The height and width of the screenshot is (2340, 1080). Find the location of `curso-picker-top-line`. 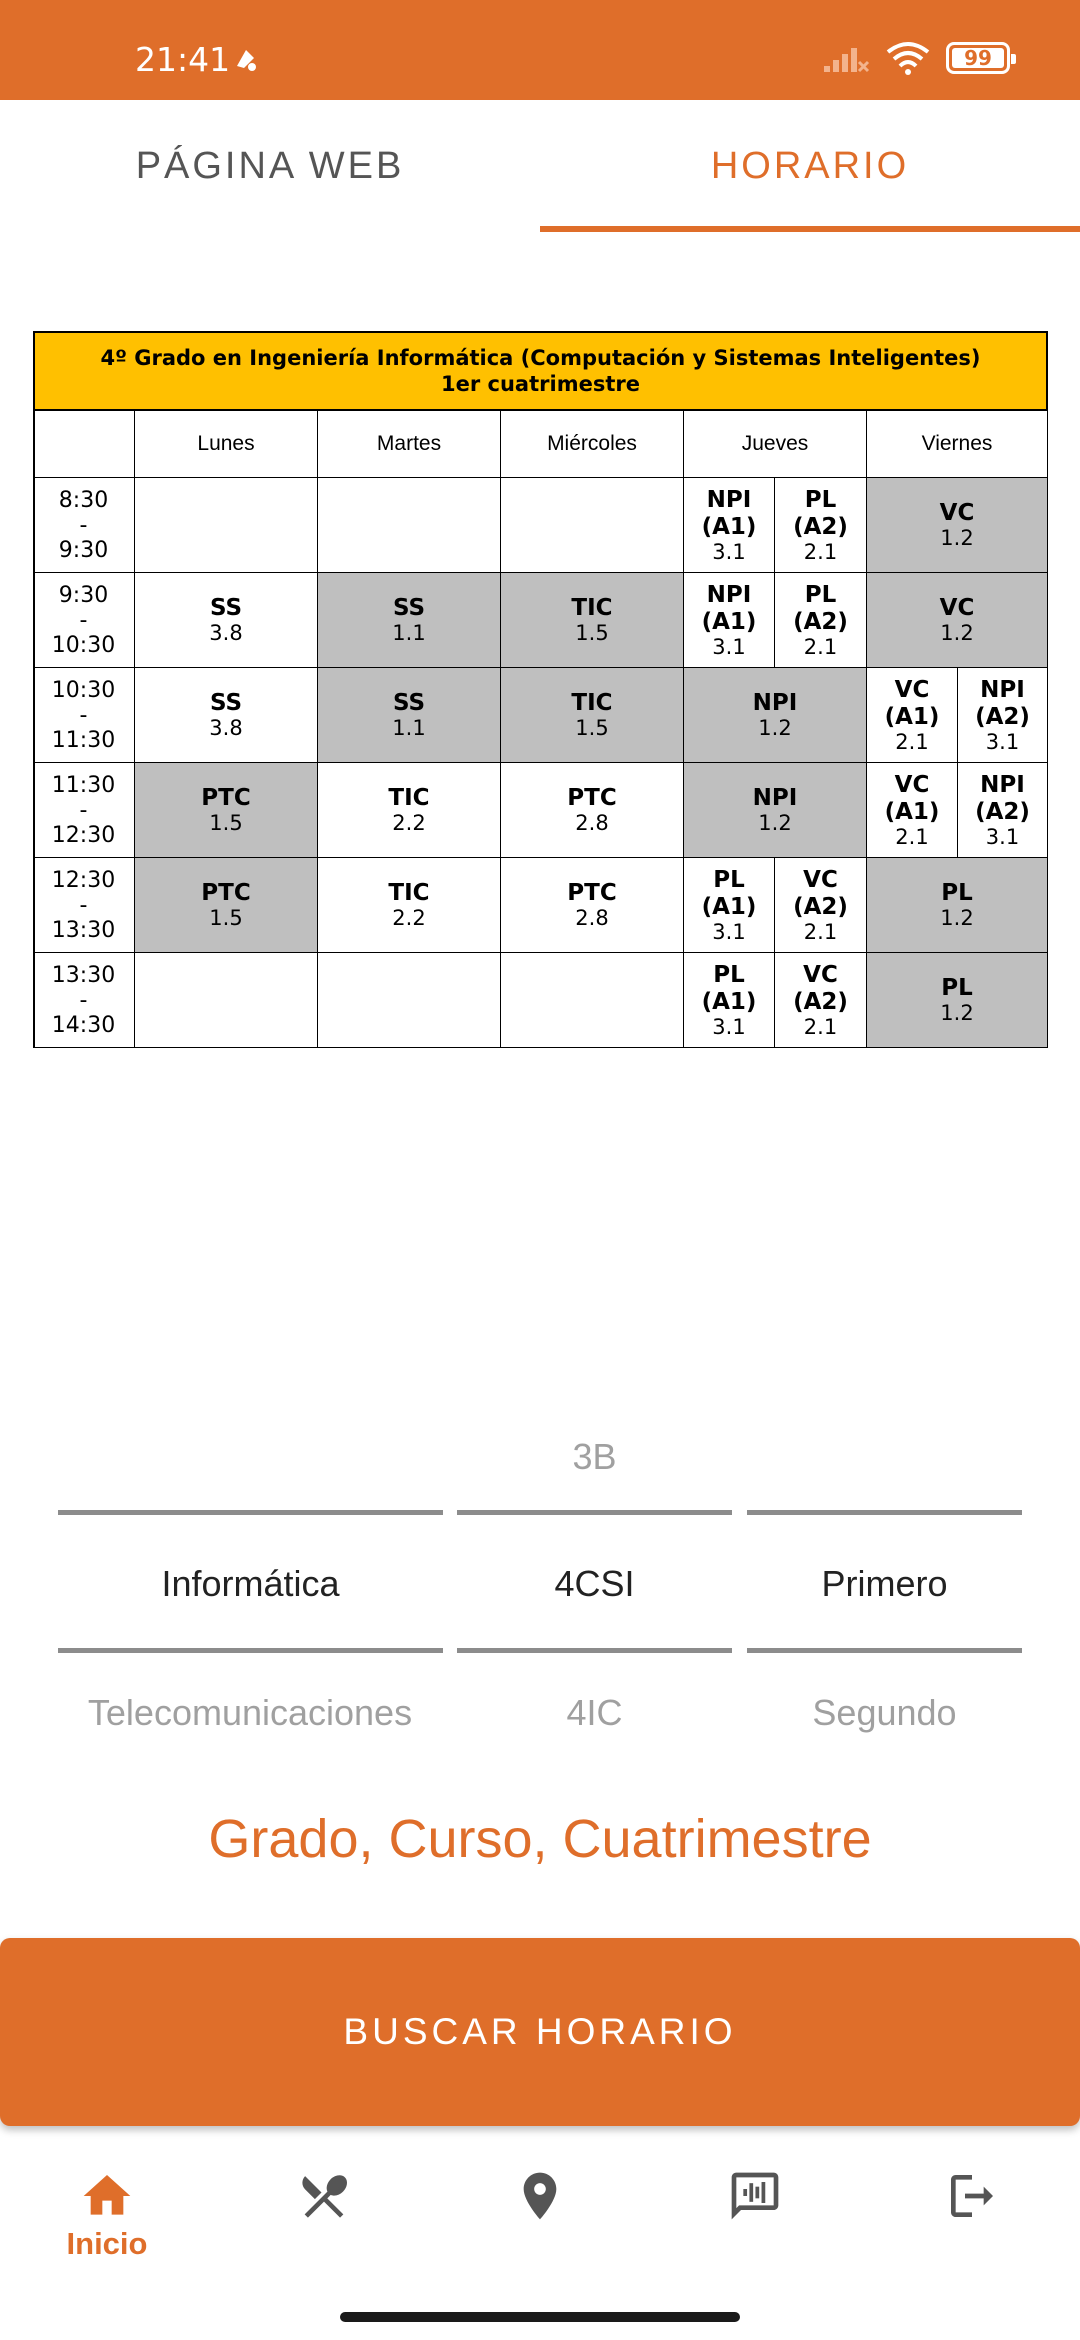

curso-picker-top-line is located at coordinates (594, 1512).